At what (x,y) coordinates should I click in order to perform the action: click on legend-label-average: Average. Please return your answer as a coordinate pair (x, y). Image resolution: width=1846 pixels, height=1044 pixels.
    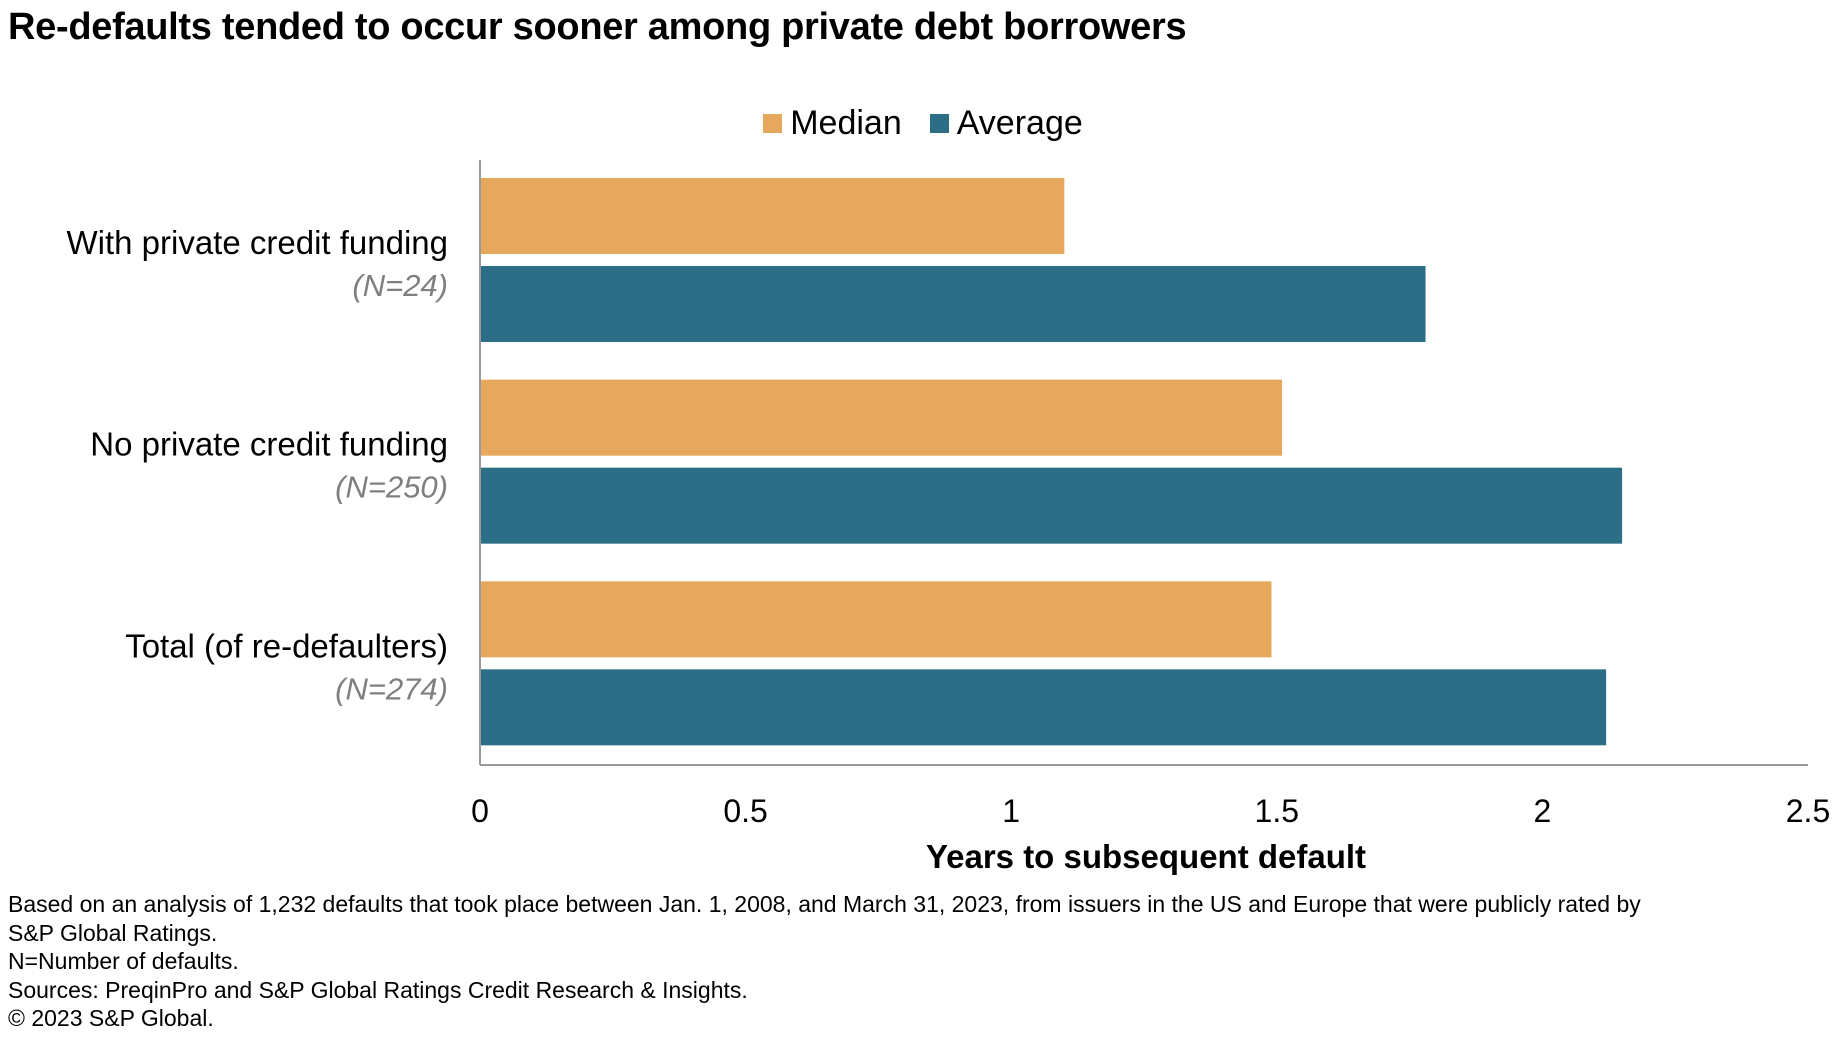
    Looking at the image, I should click on (1019, 123).